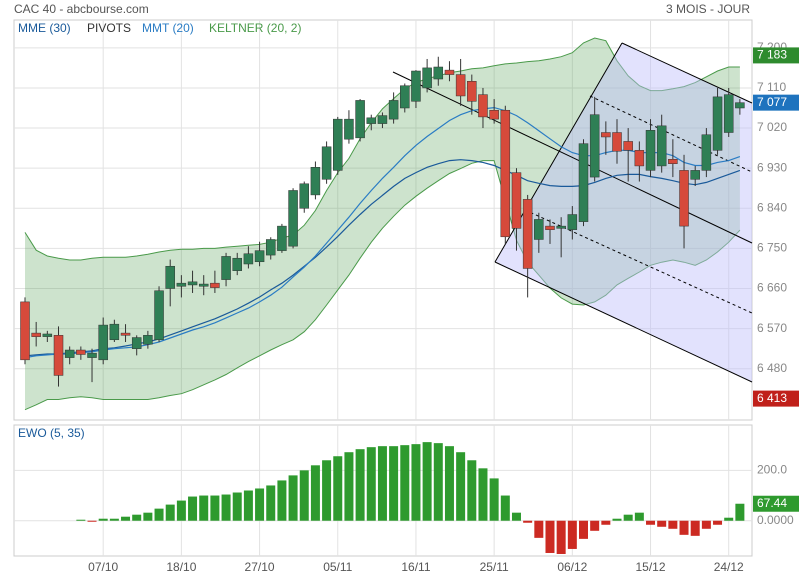 The image size is (800, 585). I want to click on y-tick-label: 6 480, so click(772, 368).